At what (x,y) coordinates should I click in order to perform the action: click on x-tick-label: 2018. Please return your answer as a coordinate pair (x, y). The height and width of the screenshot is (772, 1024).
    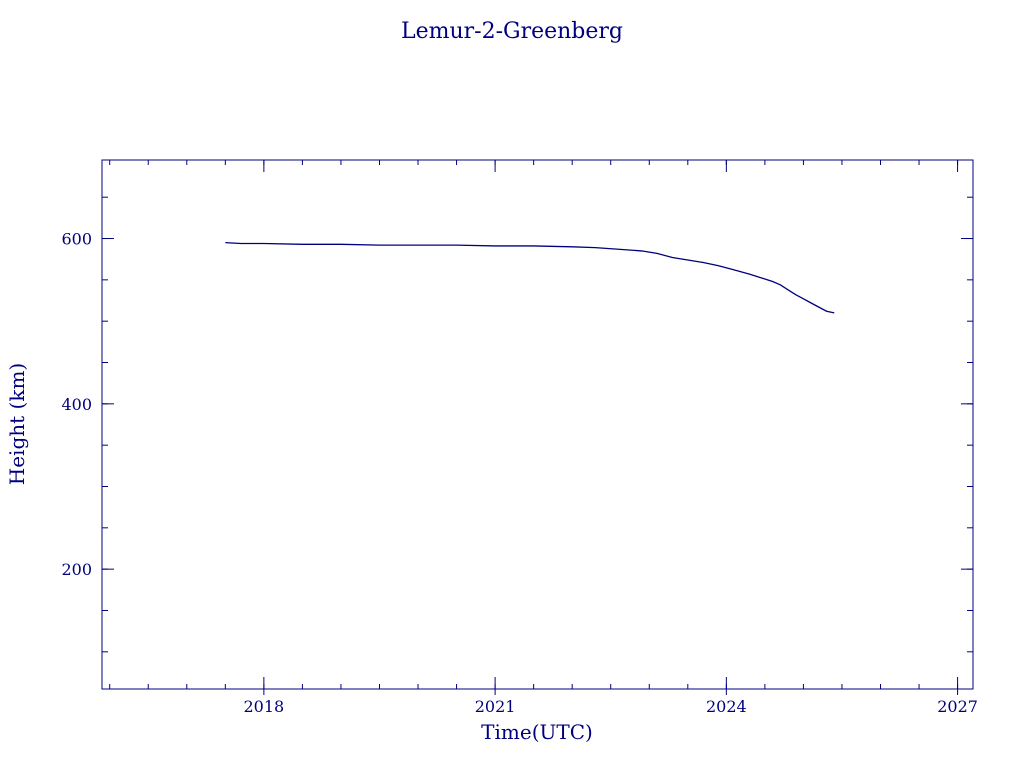
    Looking at the image, I should click on (264, 706).